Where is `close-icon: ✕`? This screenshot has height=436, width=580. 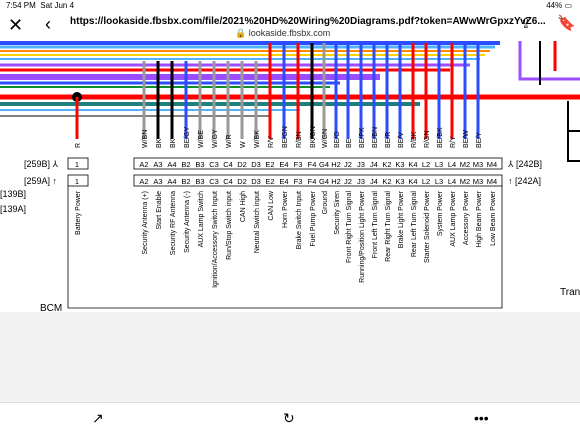
close-icon: ✕ is located at coordinates (16, 25).